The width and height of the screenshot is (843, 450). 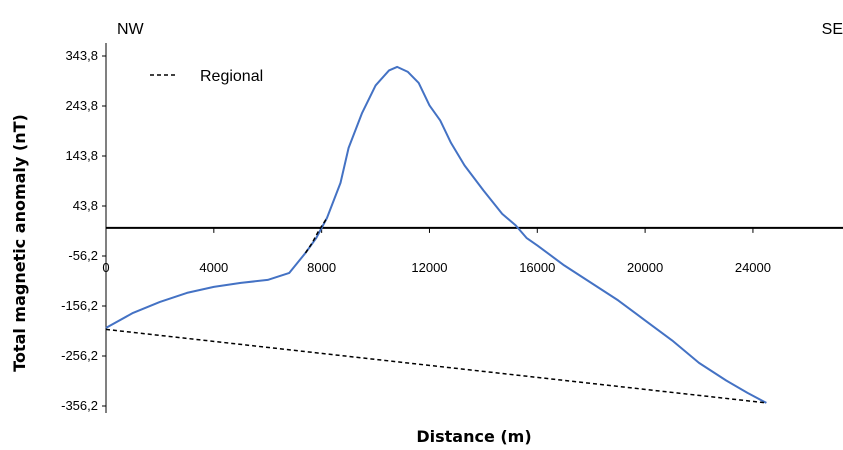 I want to click on y-tick-label: 343,8, so click(x=81, y=55).